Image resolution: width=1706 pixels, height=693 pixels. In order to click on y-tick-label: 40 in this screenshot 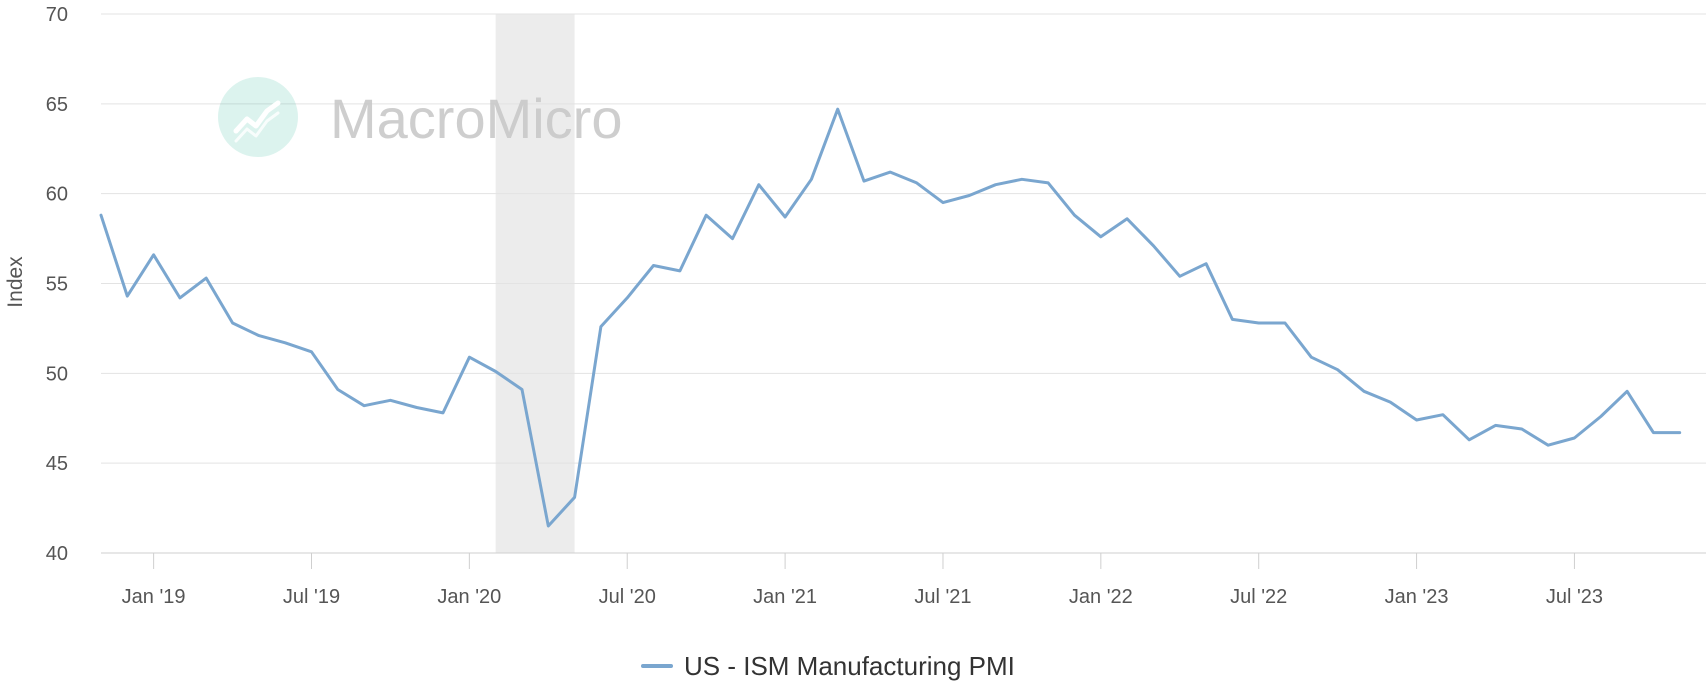, I will do `click(57, 554)`.